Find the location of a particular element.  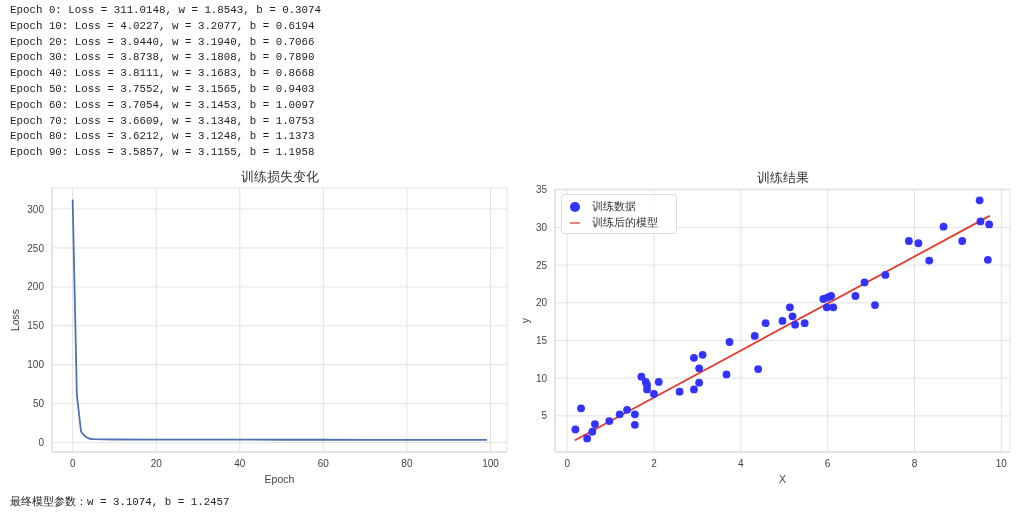

chart-title: 训练损失变化 is located at coordinates (279, 177).